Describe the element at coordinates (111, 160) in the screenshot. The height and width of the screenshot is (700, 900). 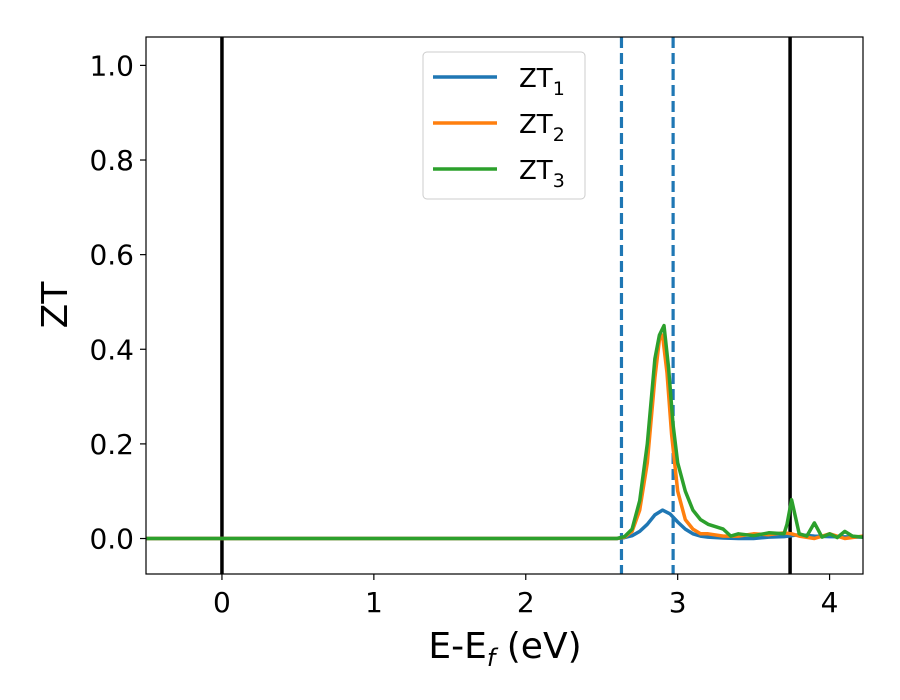
I see `y-tick-label-4: 0.8` at that location.